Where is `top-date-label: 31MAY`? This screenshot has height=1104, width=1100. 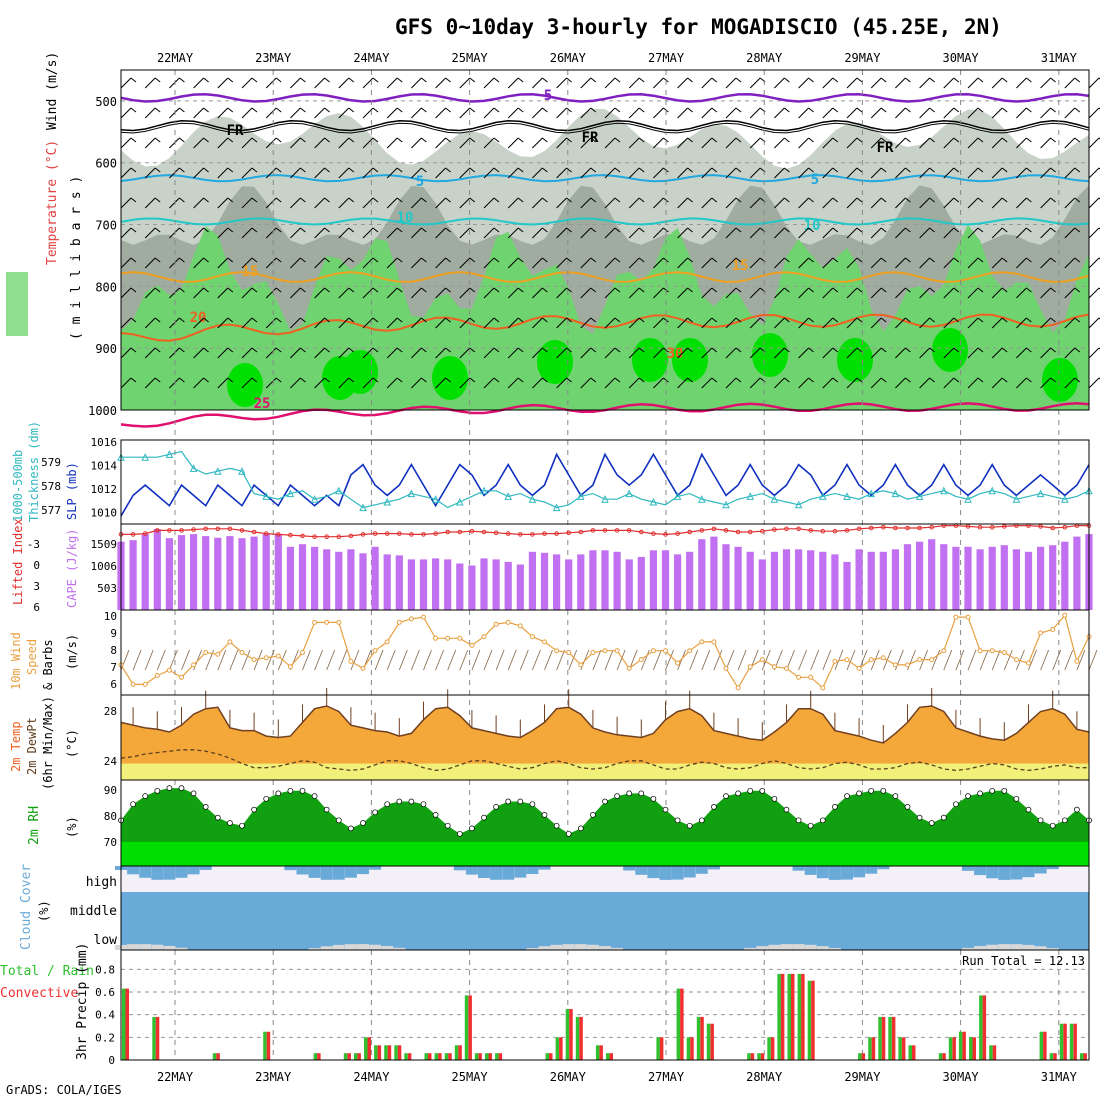
top-date-label: 31MAY is located at coordinates (1059, 58).